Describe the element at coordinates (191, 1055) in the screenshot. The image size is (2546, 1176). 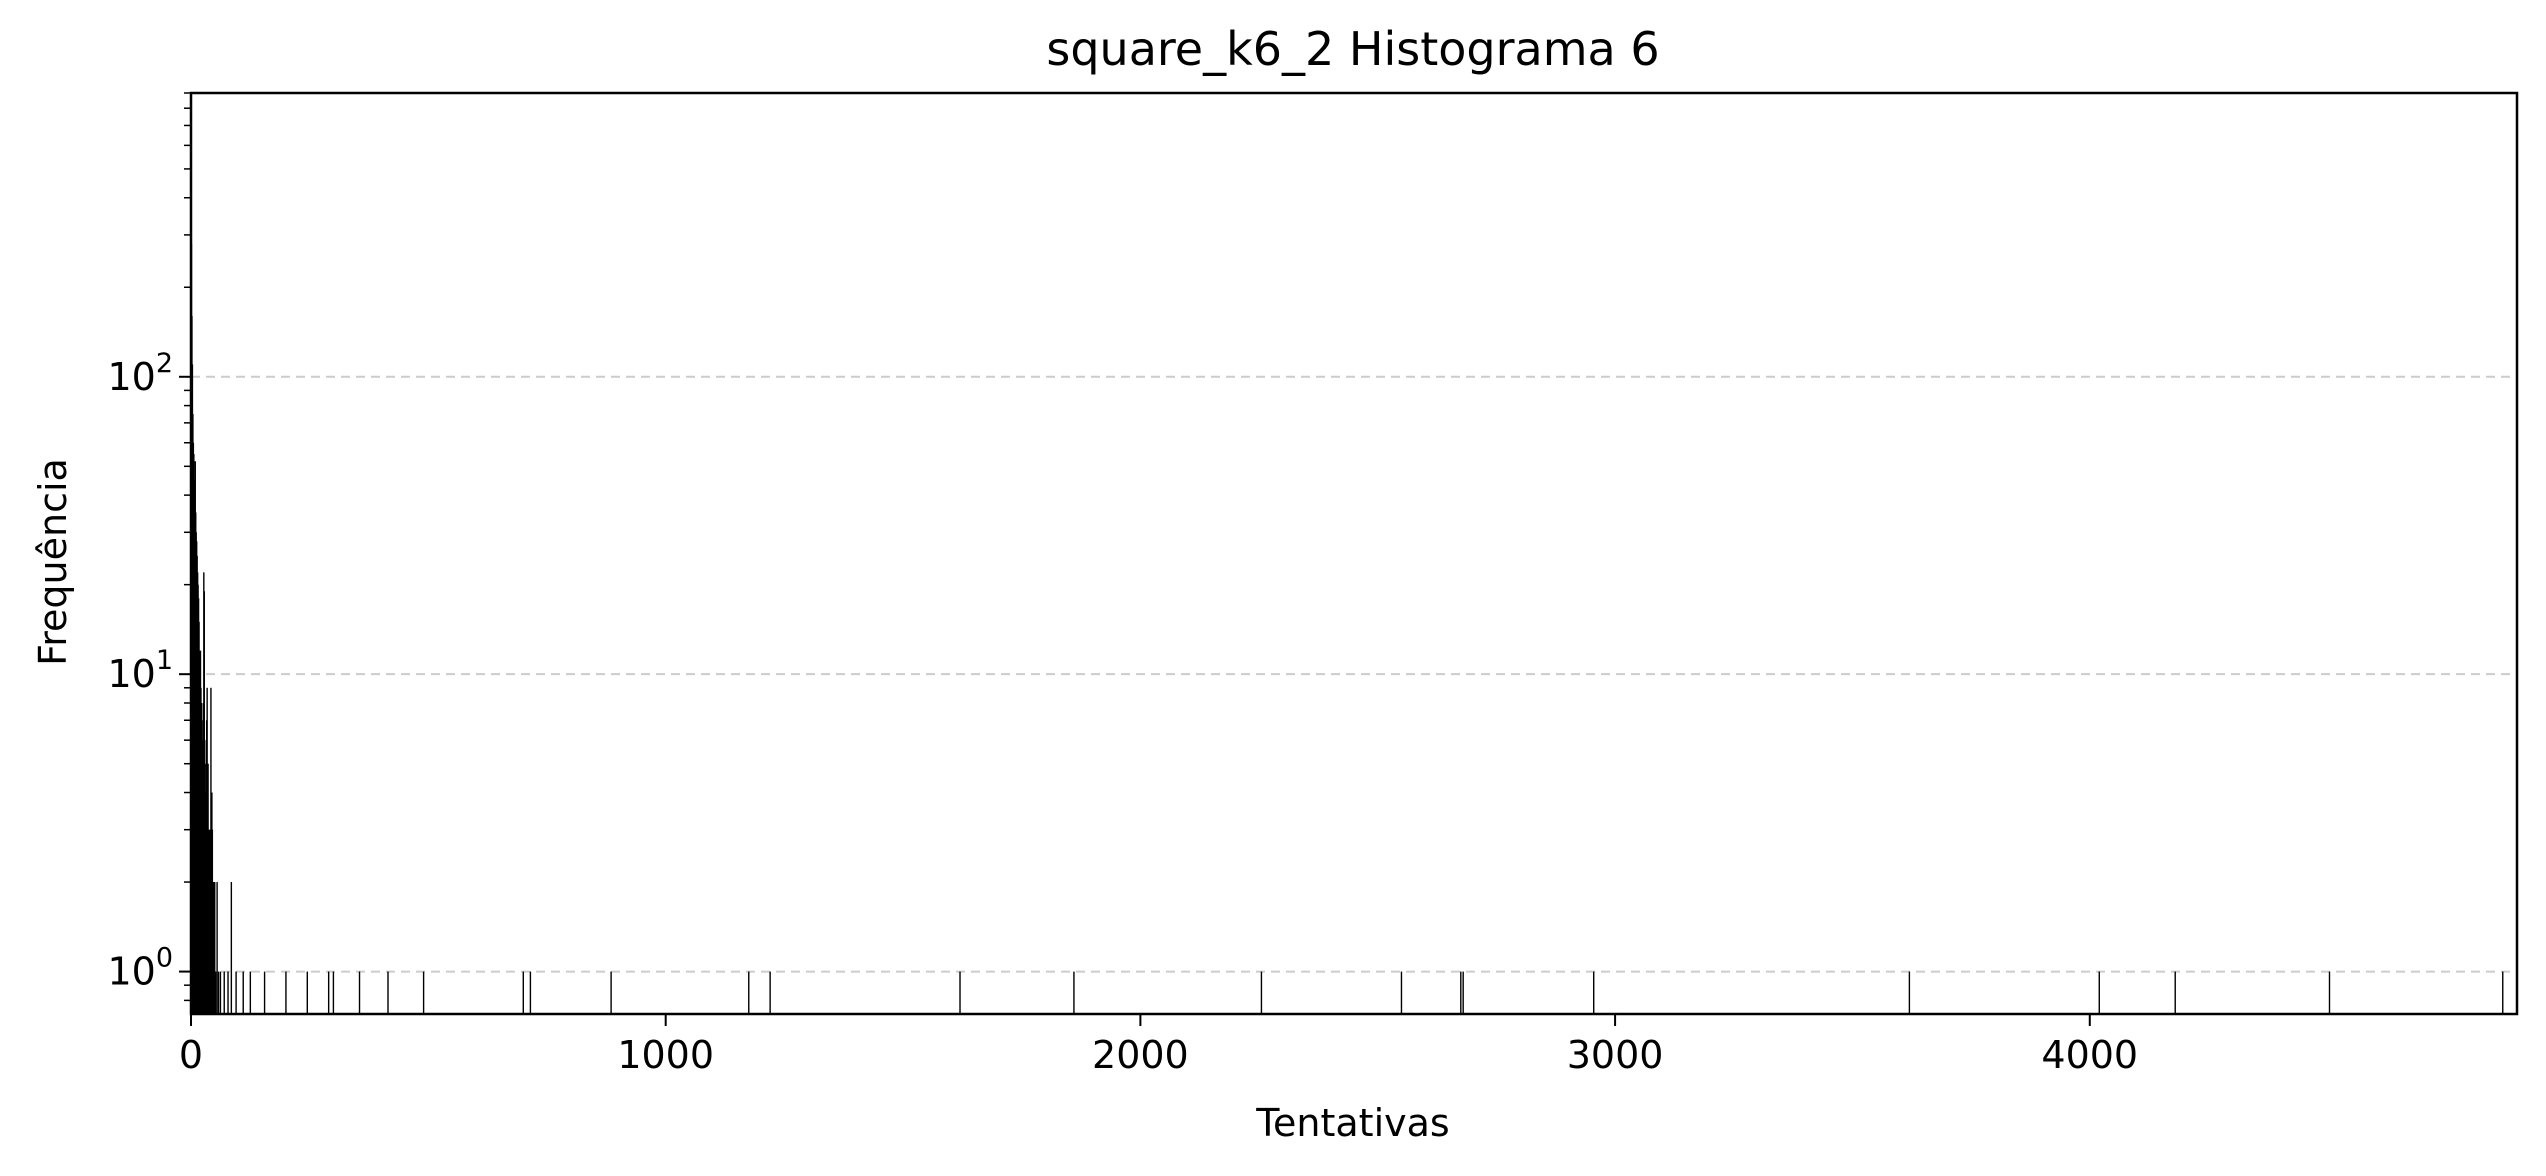
I see `x-tick-label: 0` at that location.